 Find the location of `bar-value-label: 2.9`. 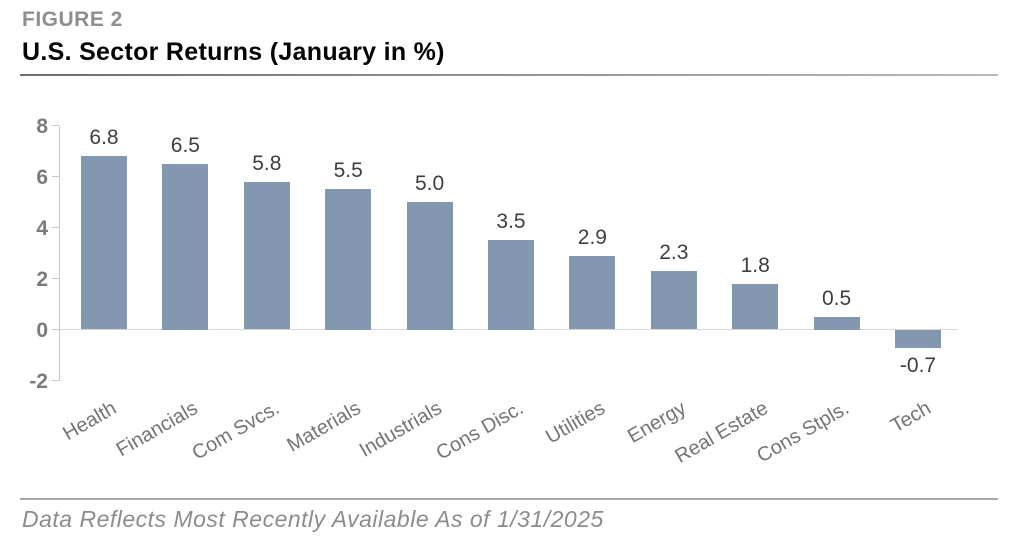

bar-value-label: 2.9 is located at coordinates (592, 237).